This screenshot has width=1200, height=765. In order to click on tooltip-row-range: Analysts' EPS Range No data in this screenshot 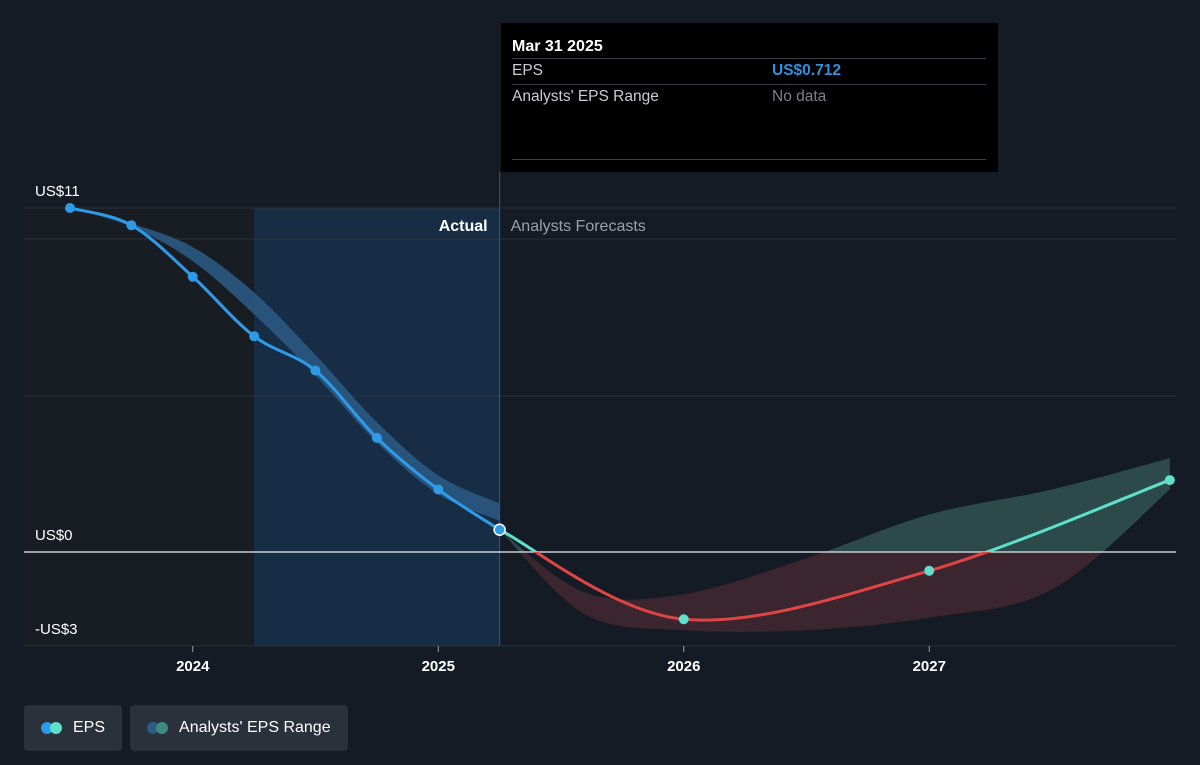, I will do `click(749, 97)`.